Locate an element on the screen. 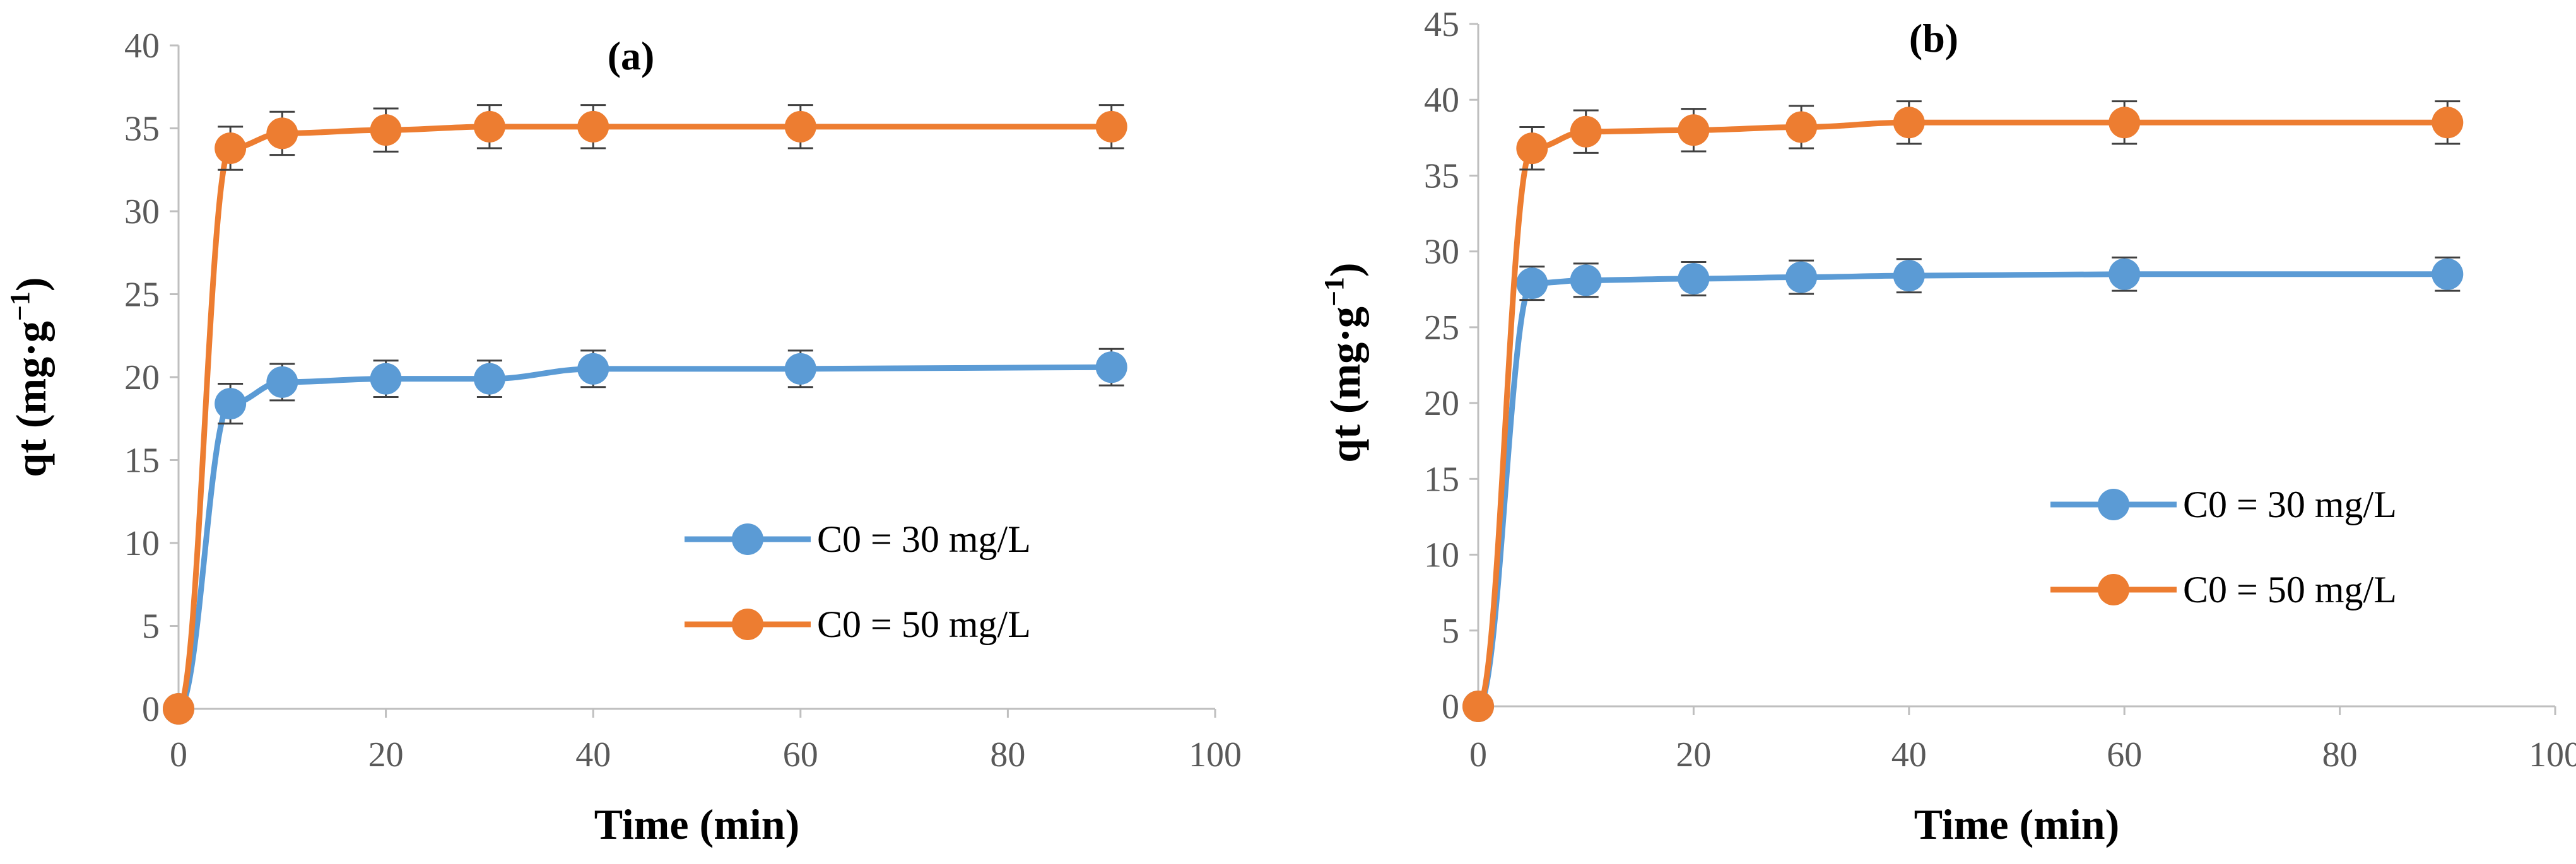  chart-b-y-tick-label: 25 is located at coordinates (1441, 327).